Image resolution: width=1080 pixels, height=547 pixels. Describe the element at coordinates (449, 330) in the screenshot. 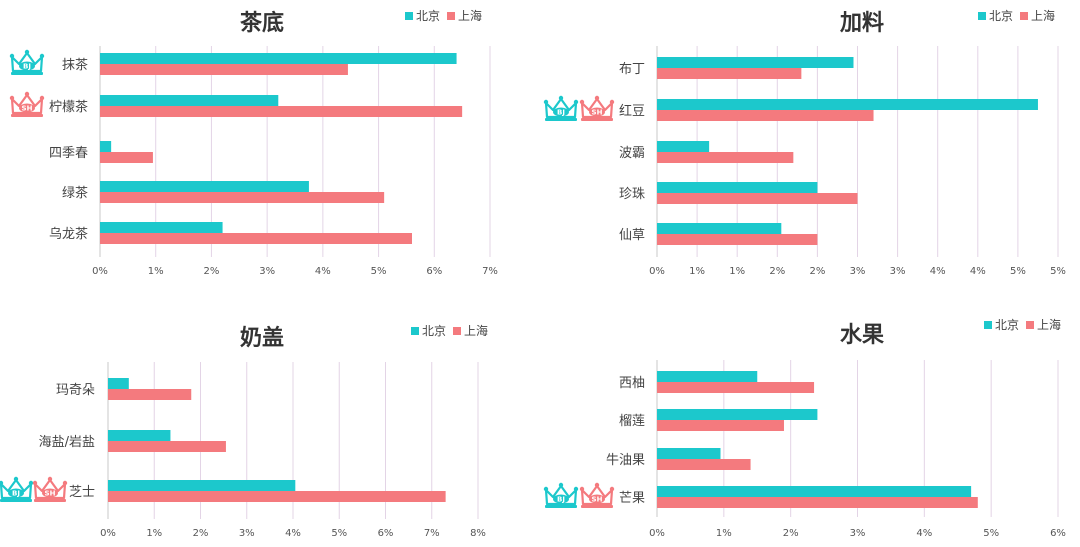

I see `legend: 北京 上海` at that location.